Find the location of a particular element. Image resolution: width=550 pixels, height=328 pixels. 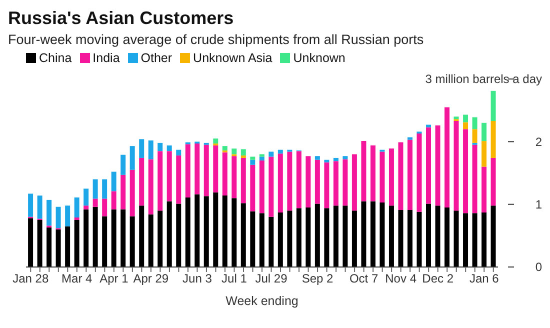

y-tick-label: 3 million barrels a day is located at coordinates (483, 79).